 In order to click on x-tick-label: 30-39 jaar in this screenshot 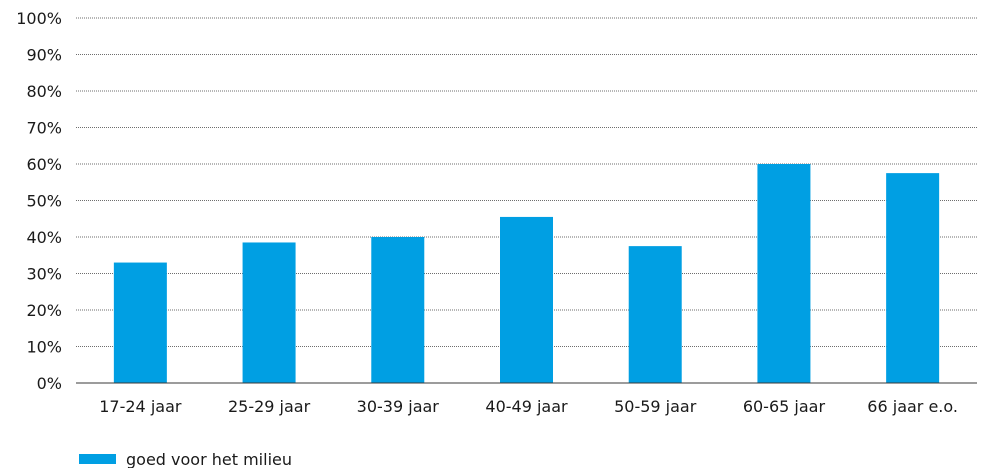, I will do `click(398, 406)`.